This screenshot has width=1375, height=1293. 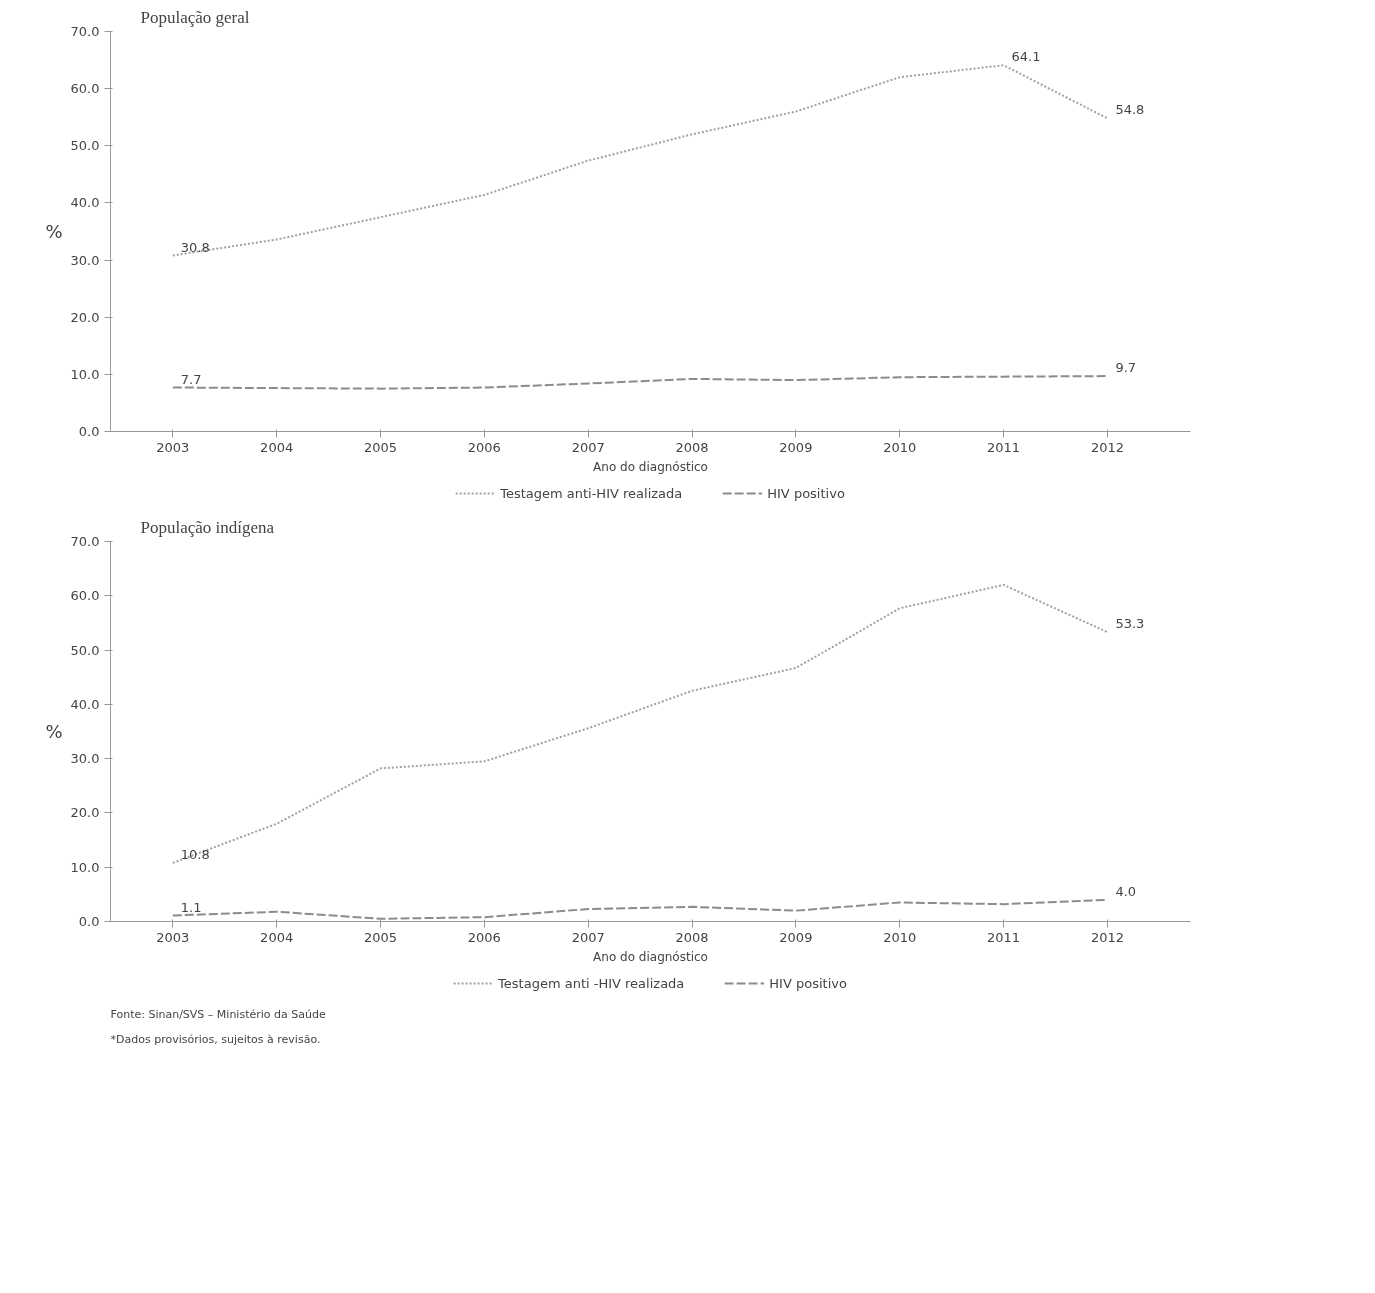 What do you see at coordinates (195, 247) in the screenshot?
I see `data-label: 30.8` at bounding box center [195, 247].